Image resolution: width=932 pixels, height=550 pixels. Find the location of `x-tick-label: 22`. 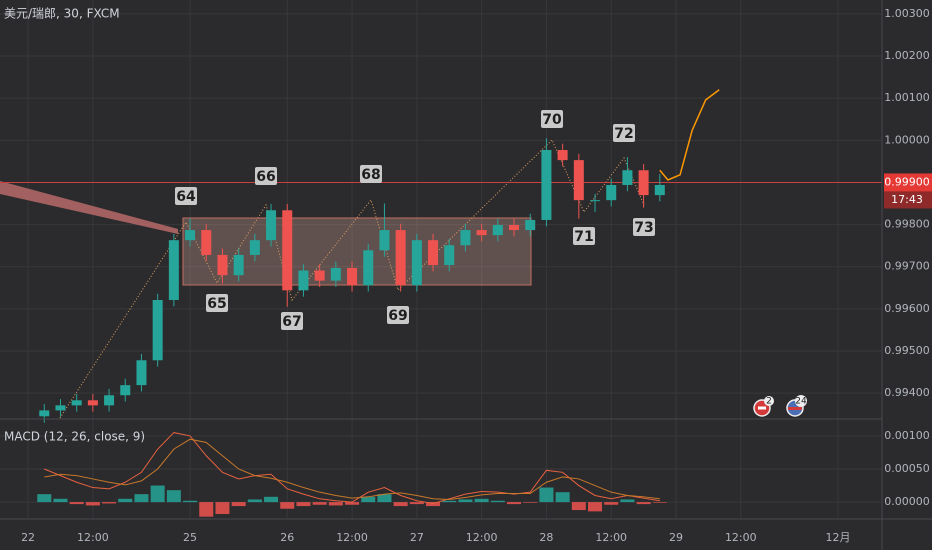

x-tick-label: 22 is located at coordinates (28, 537).